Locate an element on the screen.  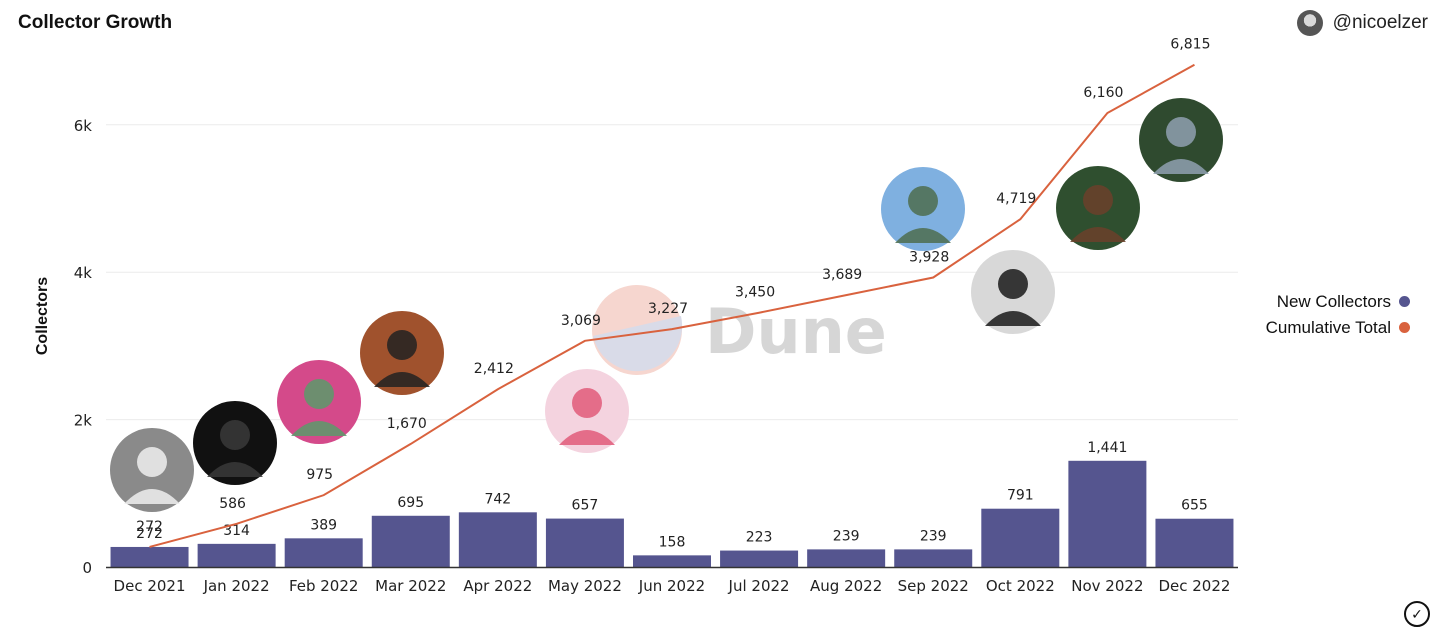
legend-item-cumulative: Cumulative Total is located at coordinates (1338, 327).